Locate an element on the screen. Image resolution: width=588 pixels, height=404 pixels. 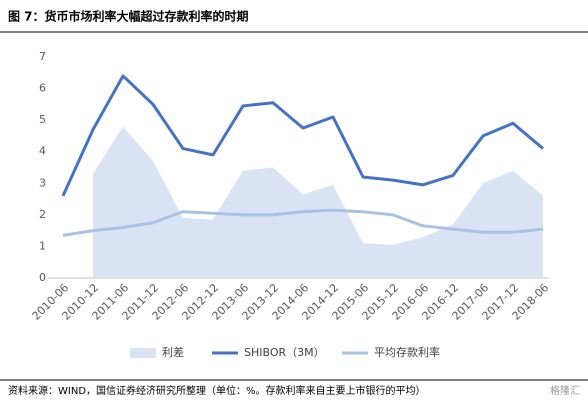
y-tick-label: 1 is located at coordinates (42, 245).